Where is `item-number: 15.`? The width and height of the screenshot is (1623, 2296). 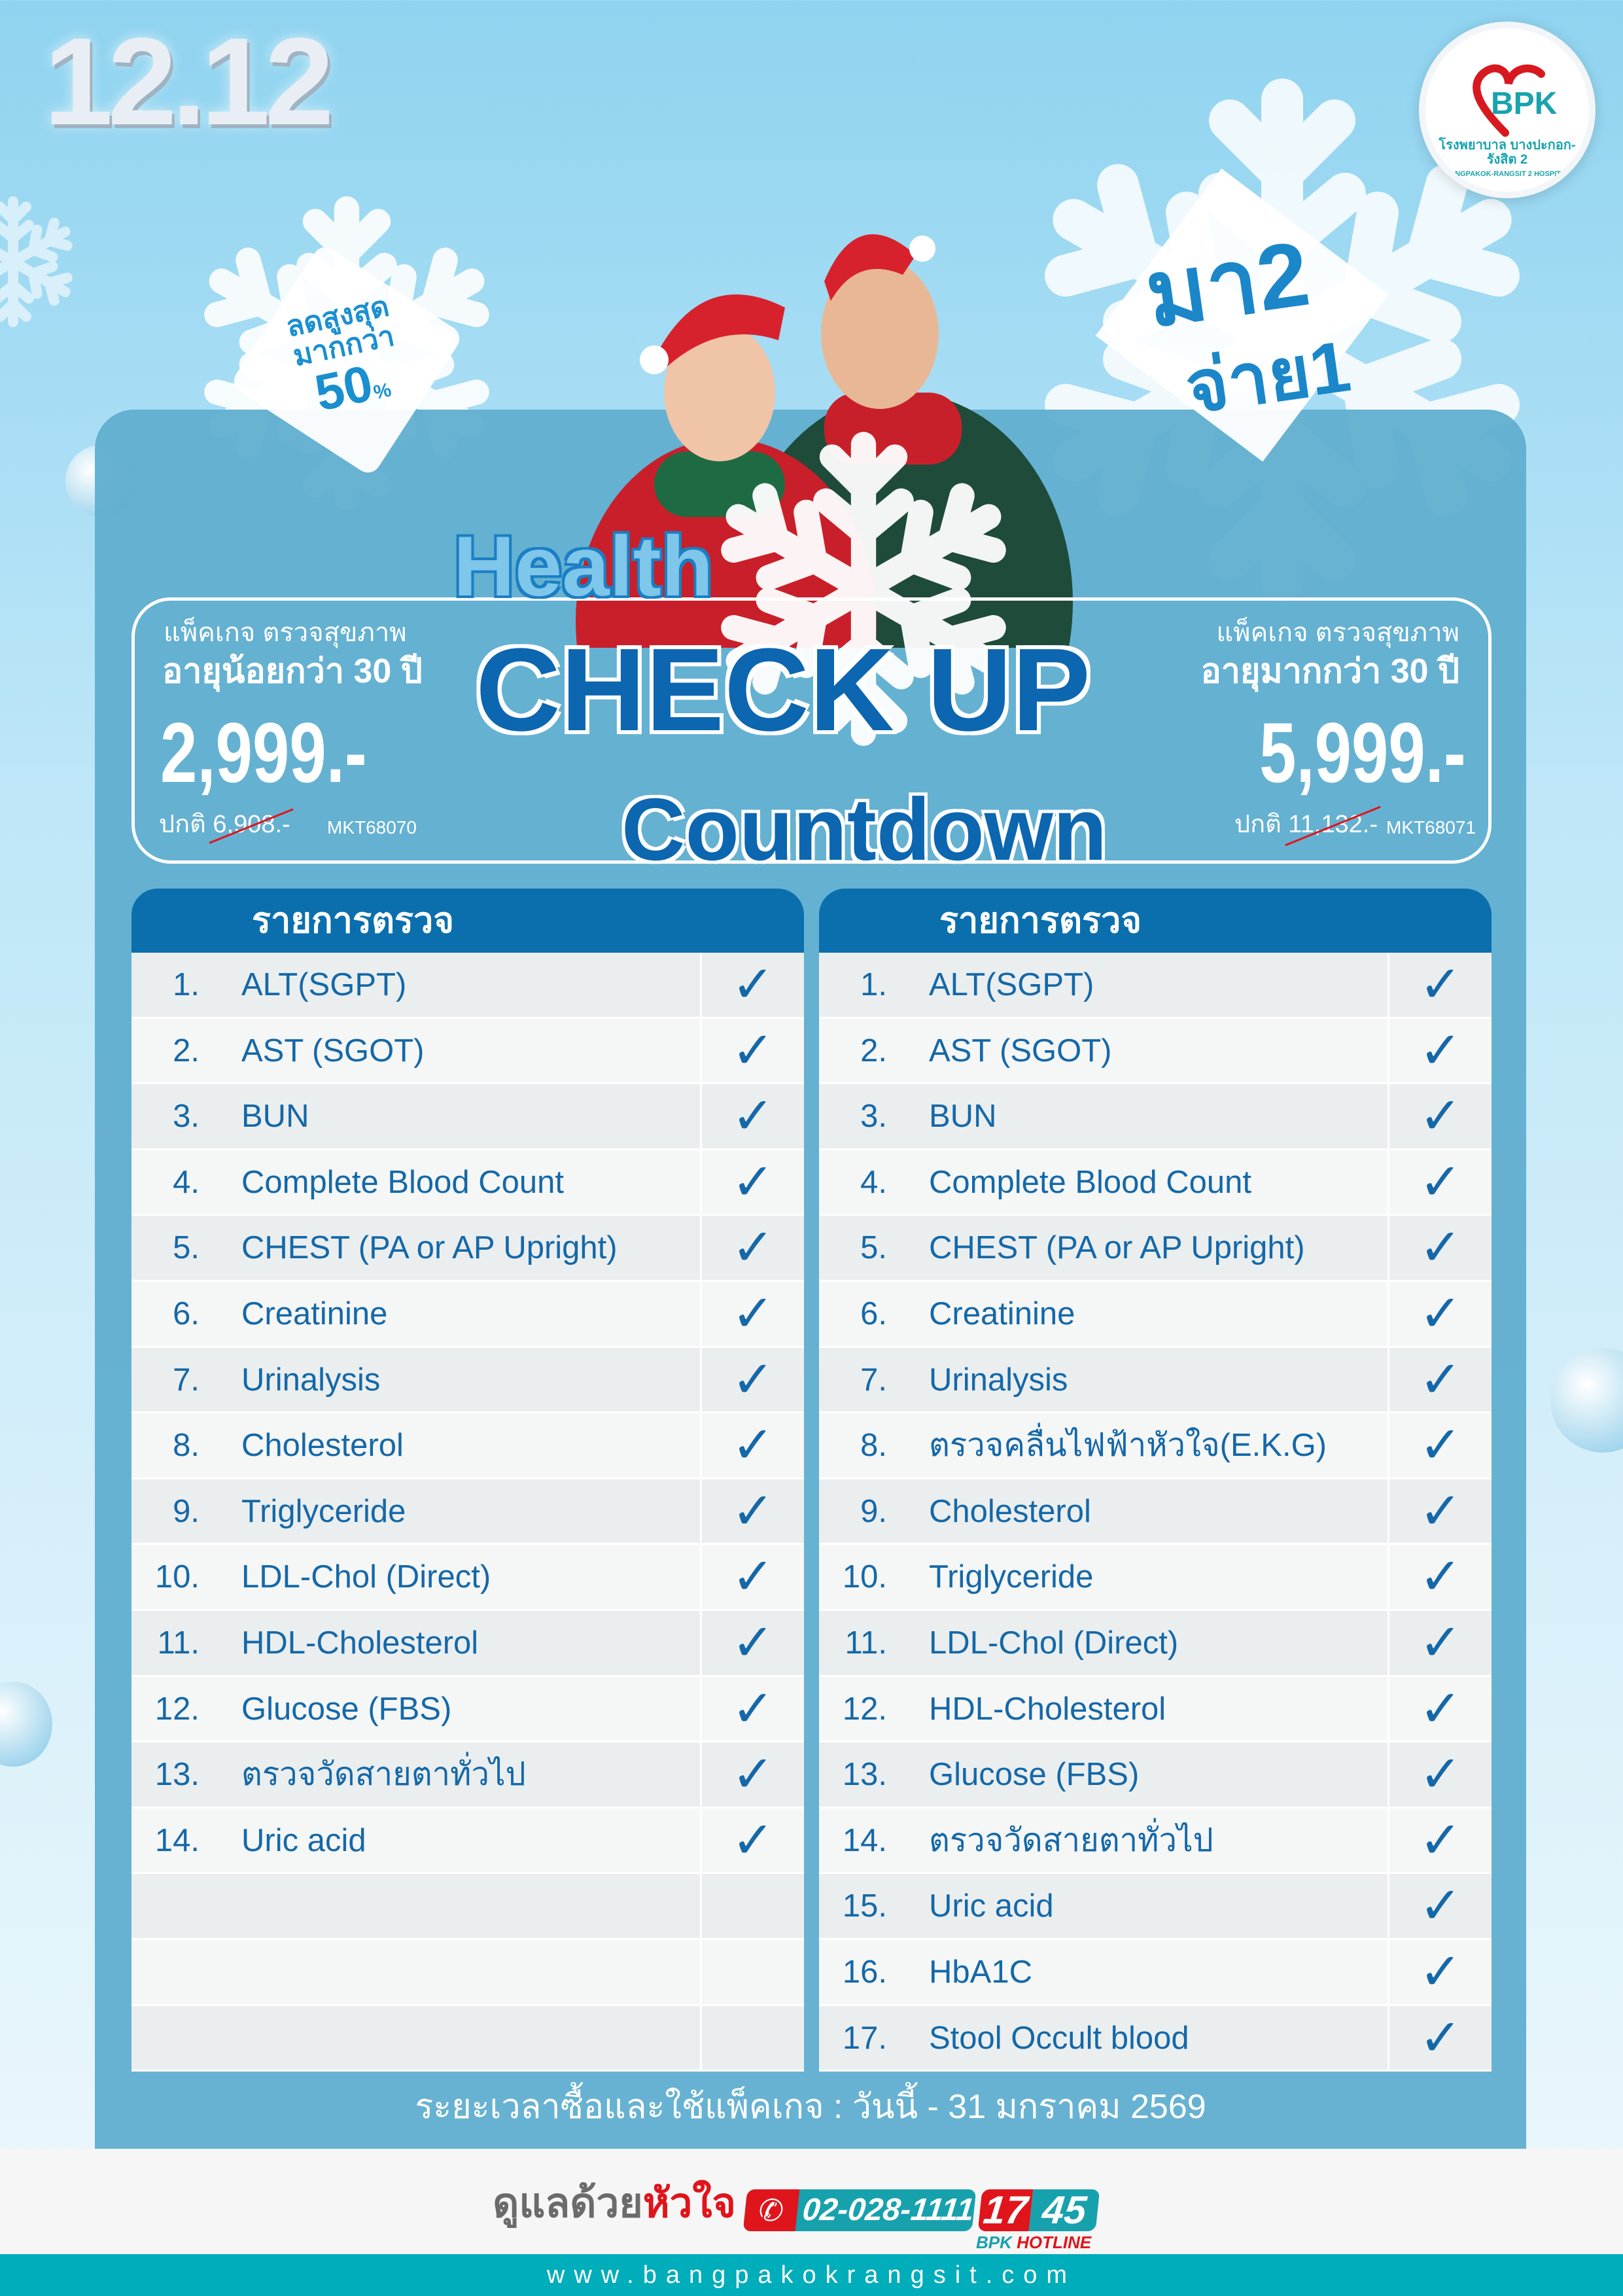 item-number: 15. is located at coordinates (865, 1906).